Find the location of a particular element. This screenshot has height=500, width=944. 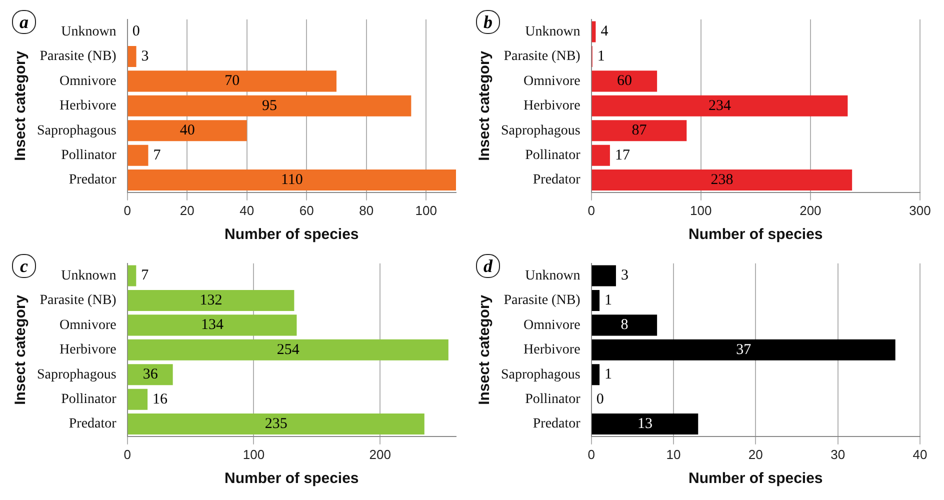

text: c is located at coordinates (24, 266).